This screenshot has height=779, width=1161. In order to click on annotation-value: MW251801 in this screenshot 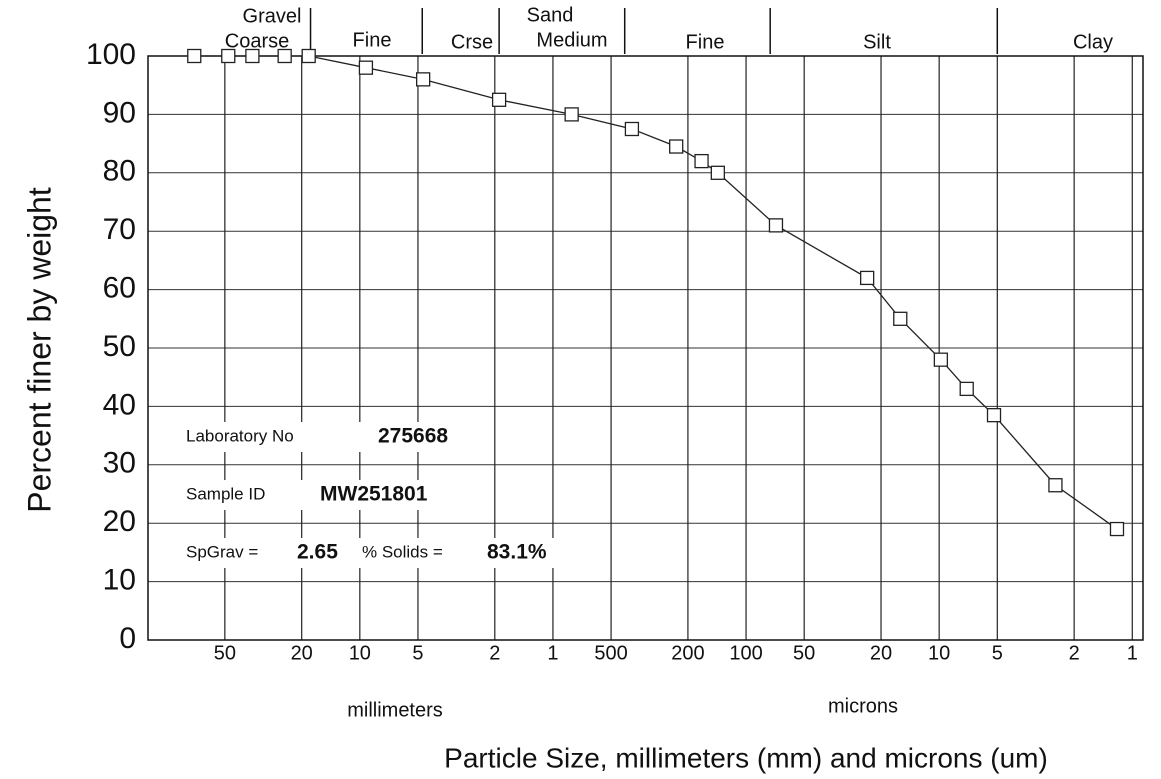, I will do `click(374, 494)`.